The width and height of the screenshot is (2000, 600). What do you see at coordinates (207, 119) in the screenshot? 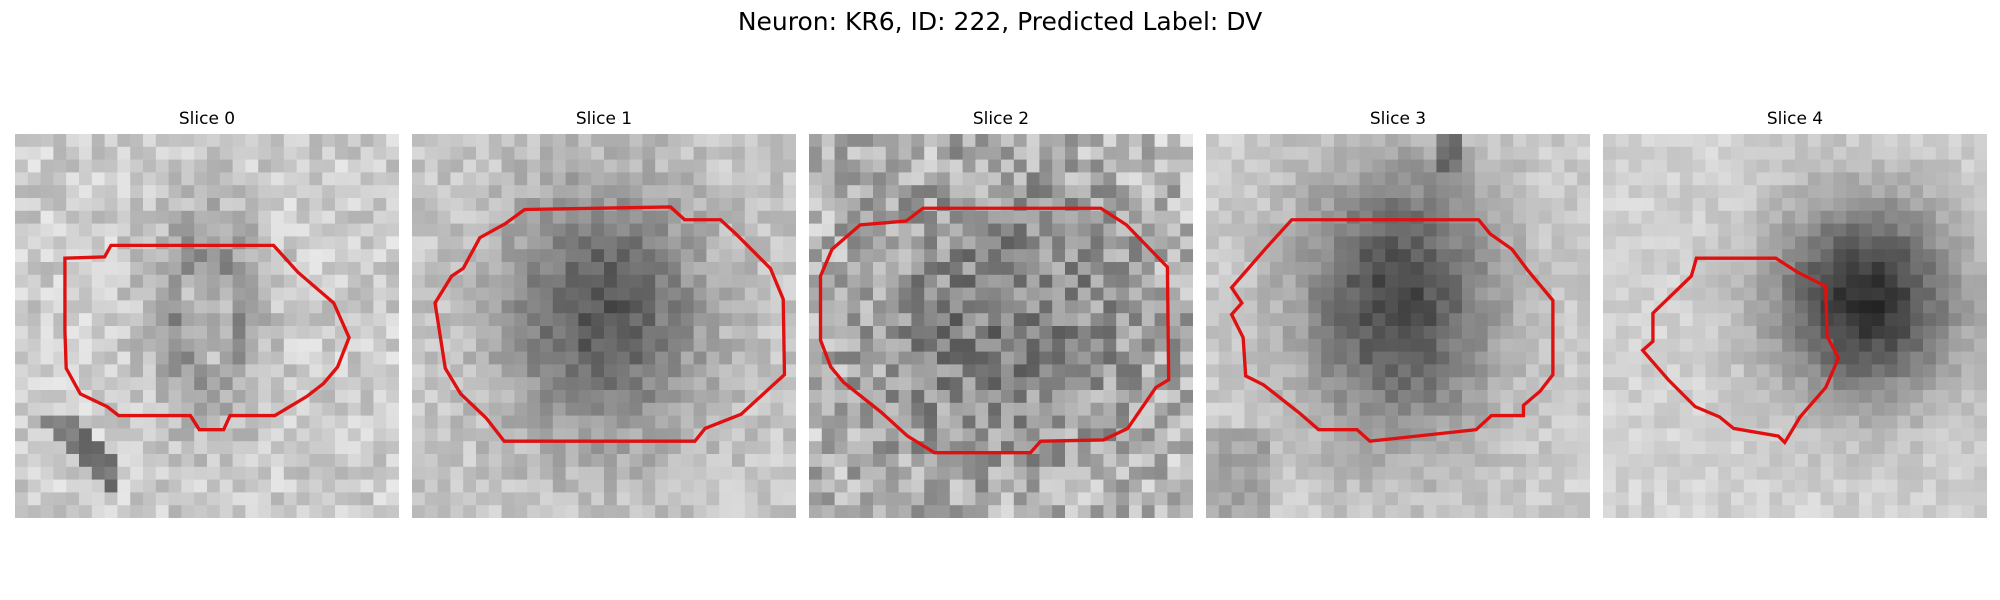
I see `slice-title: Slice 0` at bounding box center [207, 119].